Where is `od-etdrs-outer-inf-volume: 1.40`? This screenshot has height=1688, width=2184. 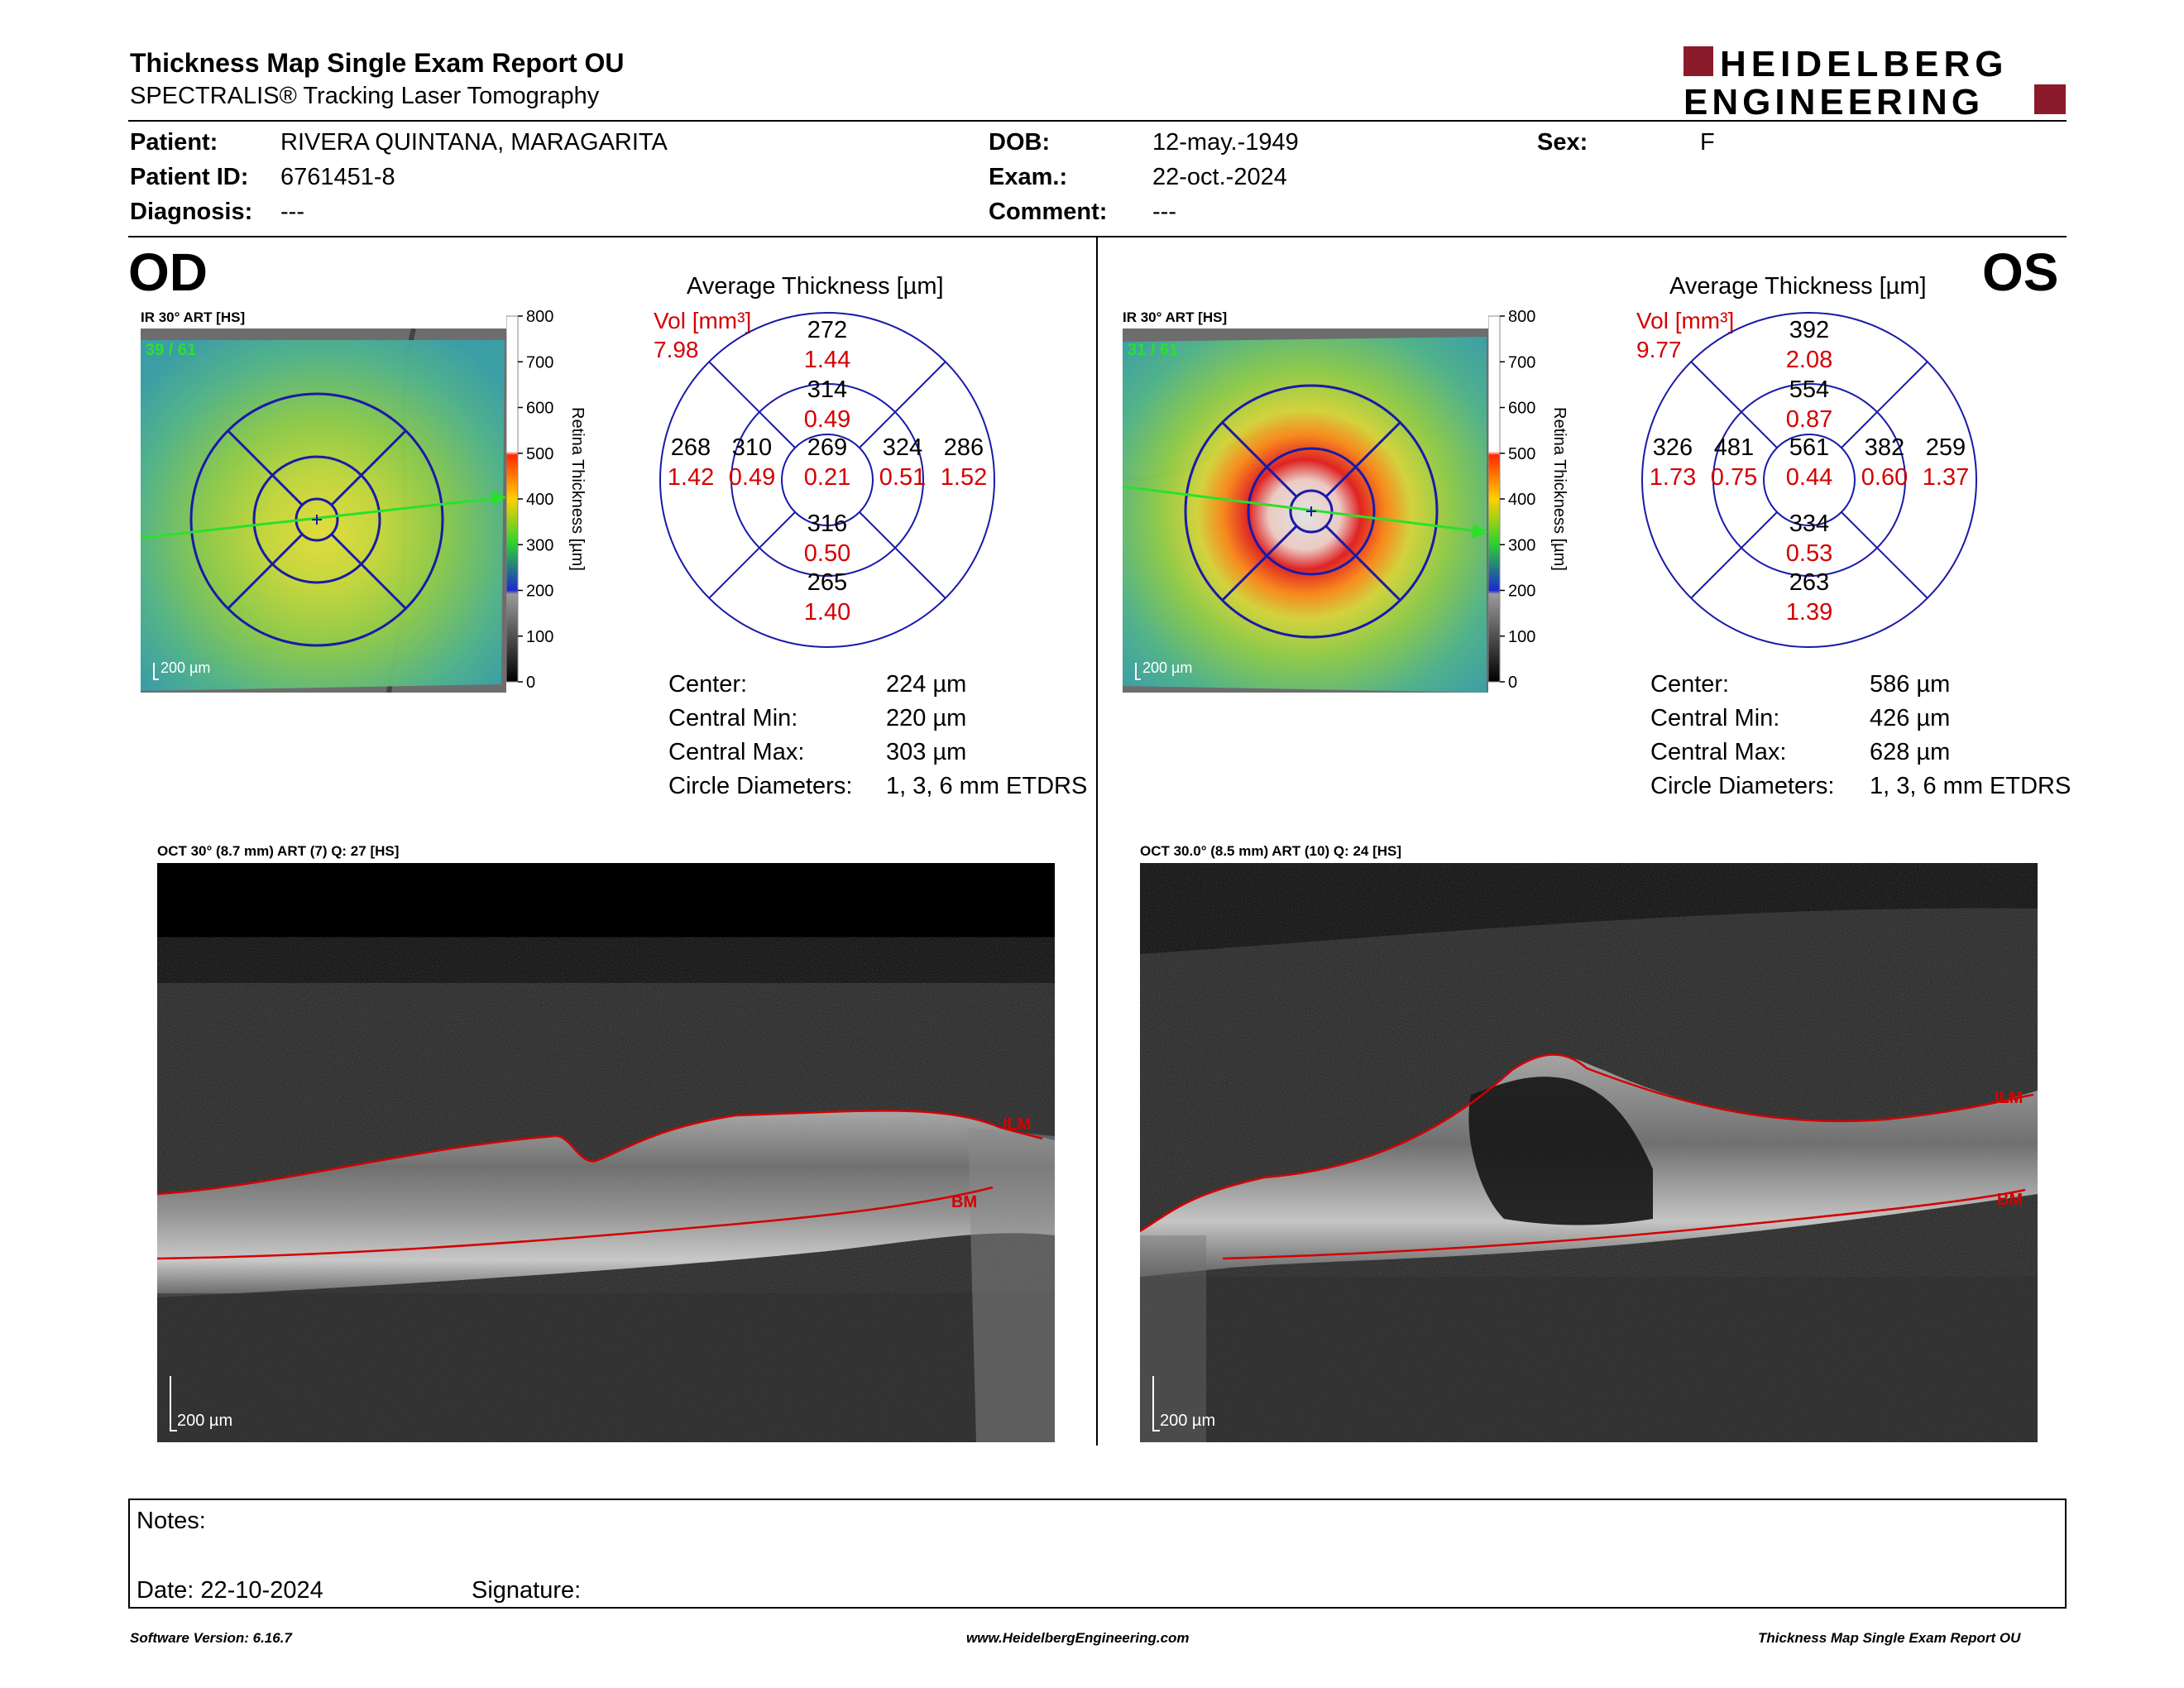
od-etdrs-outer-inf-volume: 1.40 is located at coordinates (827, 612).